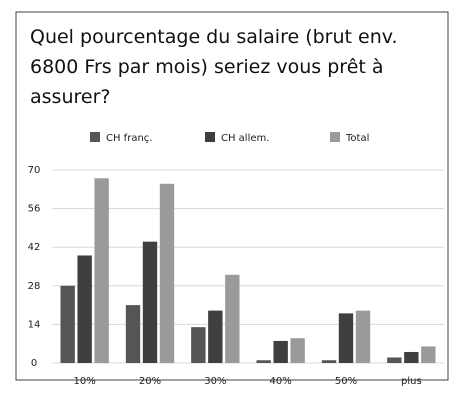 This screenshot has width=454, height=401. Describe the element at coordinates (346, 381) in the screenshot. I see `x-tick-label: 50%` at that location.